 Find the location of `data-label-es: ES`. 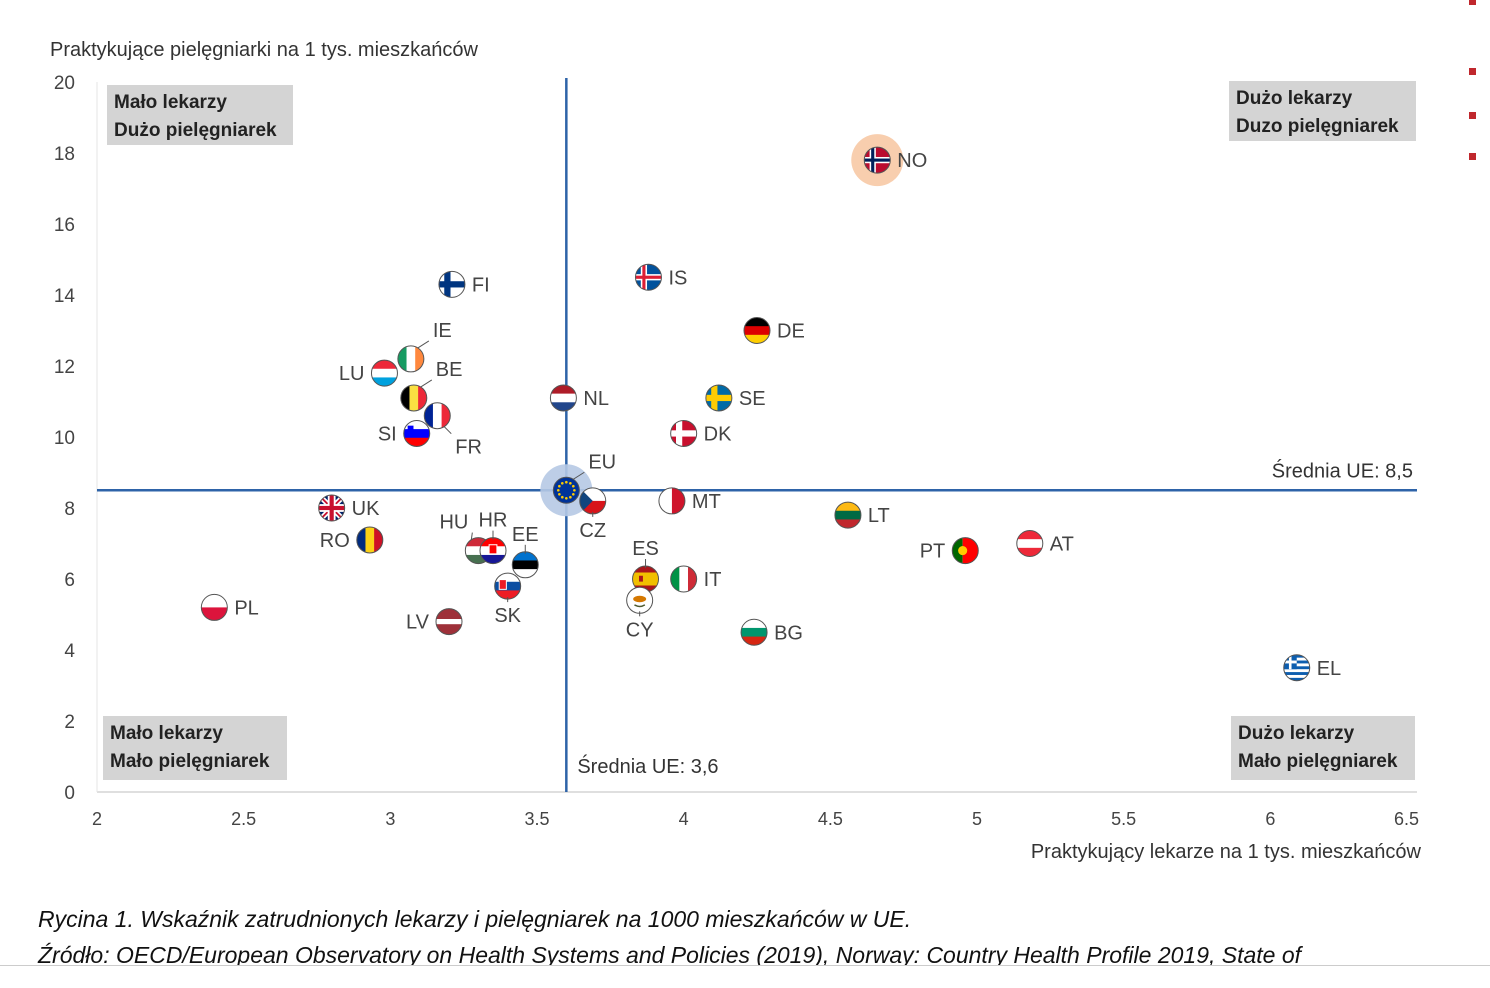

data-label-es: ES is located at coordinates (645, 549).